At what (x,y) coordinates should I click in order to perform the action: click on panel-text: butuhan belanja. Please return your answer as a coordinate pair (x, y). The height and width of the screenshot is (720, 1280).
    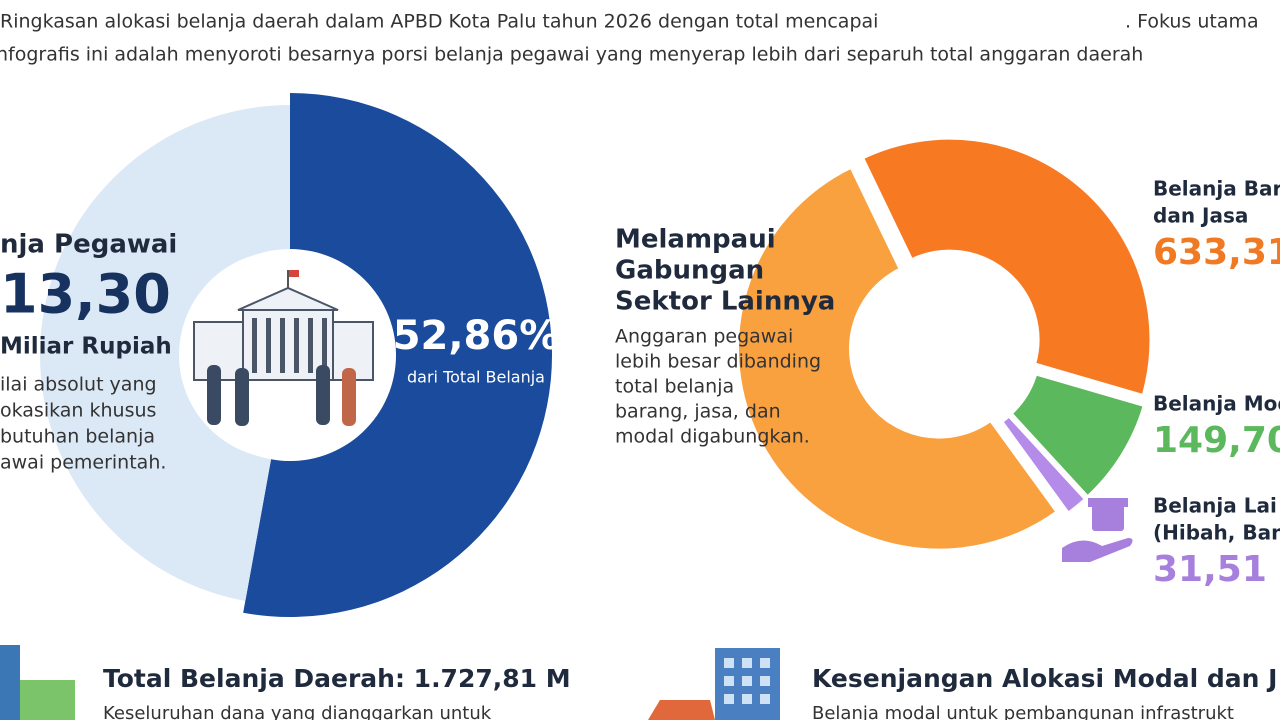
    Looking at the image, I should click on (77, 437).